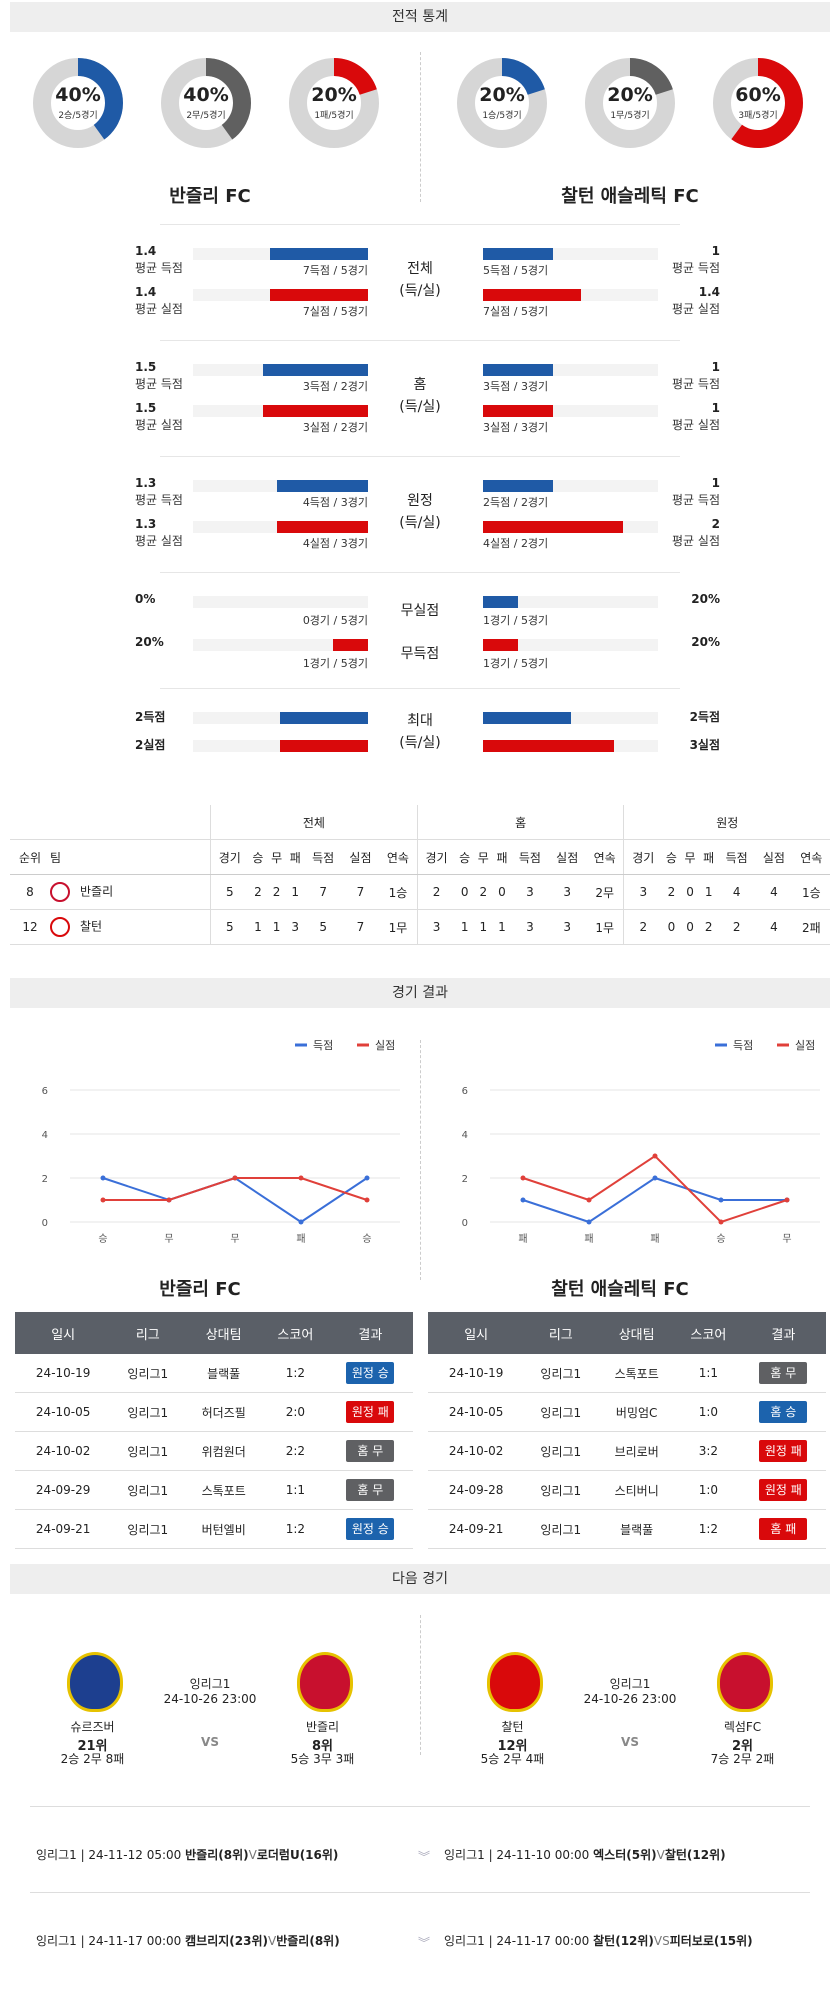 Image resolution: width=840 pixels, height=1991 pixels. What do you see at coordinates (708, 1529) in the screenshot?
I see `result-score: 1:2` at bounding box center [708, 1529].